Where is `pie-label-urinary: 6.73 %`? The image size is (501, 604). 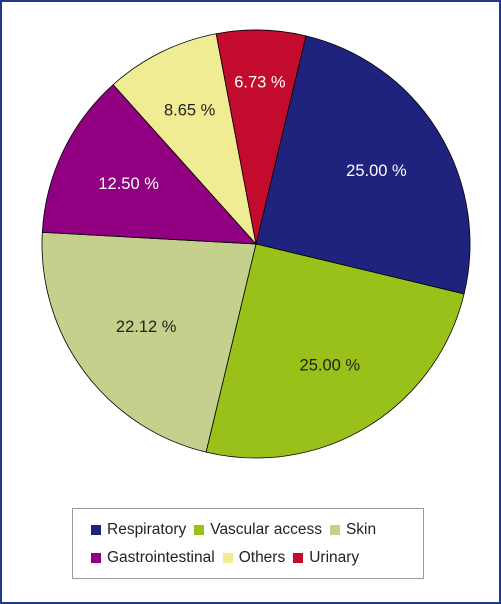
pie-label-urinary: 6.73 % is located at coordinates (260, 82).